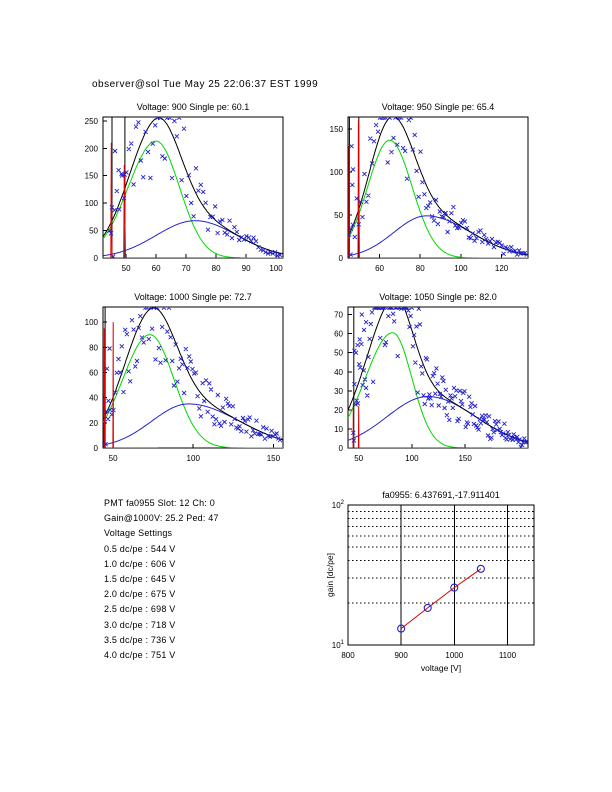 Image resolution: width=612 pixels, height=792 pixels. Describe the element at coordinates (161, 518) in the screenshot. I see `info-line: Gain@1000V: 25.2 Ped: 47` at that location.